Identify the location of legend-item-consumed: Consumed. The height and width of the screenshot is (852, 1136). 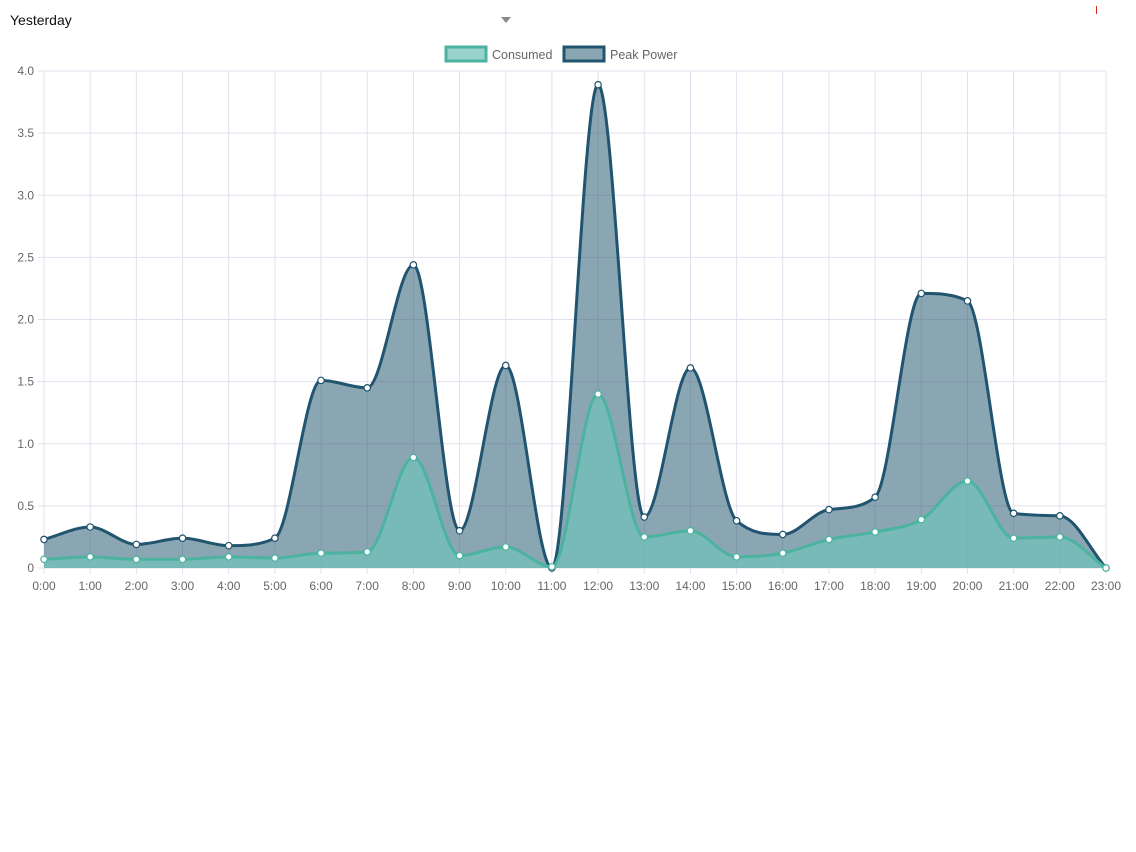
(498, 54).